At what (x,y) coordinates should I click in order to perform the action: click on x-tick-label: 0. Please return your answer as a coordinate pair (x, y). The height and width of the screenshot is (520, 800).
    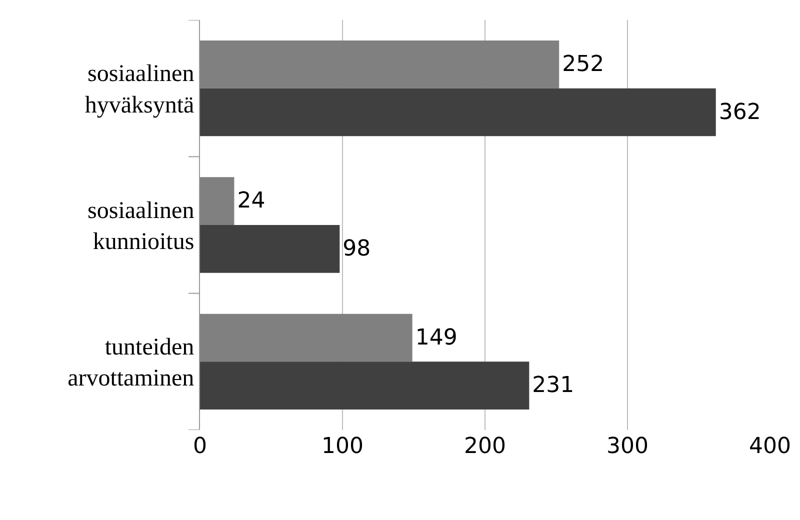
    Looking at the image, I should click on (200, 446).